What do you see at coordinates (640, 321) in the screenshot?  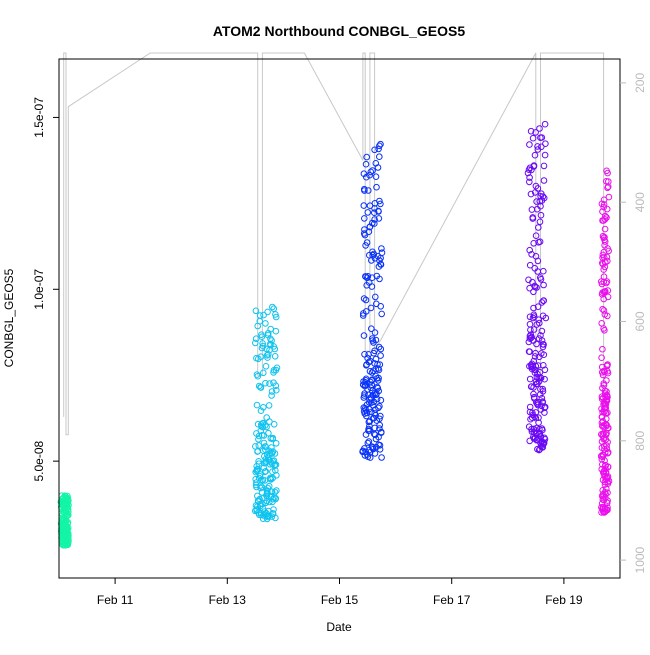 I see `y2-tick-label: 600` at bounding box center [640, 321].